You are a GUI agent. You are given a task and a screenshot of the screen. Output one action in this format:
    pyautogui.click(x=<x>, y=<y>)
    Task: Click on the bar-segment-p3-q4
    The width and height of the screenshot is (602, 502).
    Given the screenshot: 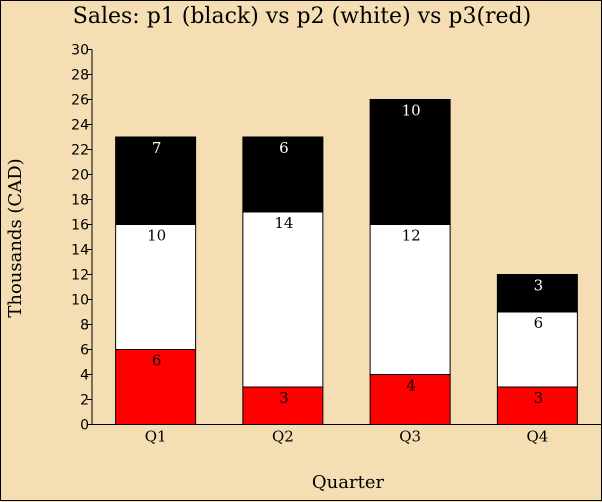 What is the action you would take?
    pyautogui.click(x=537, y=405)
    